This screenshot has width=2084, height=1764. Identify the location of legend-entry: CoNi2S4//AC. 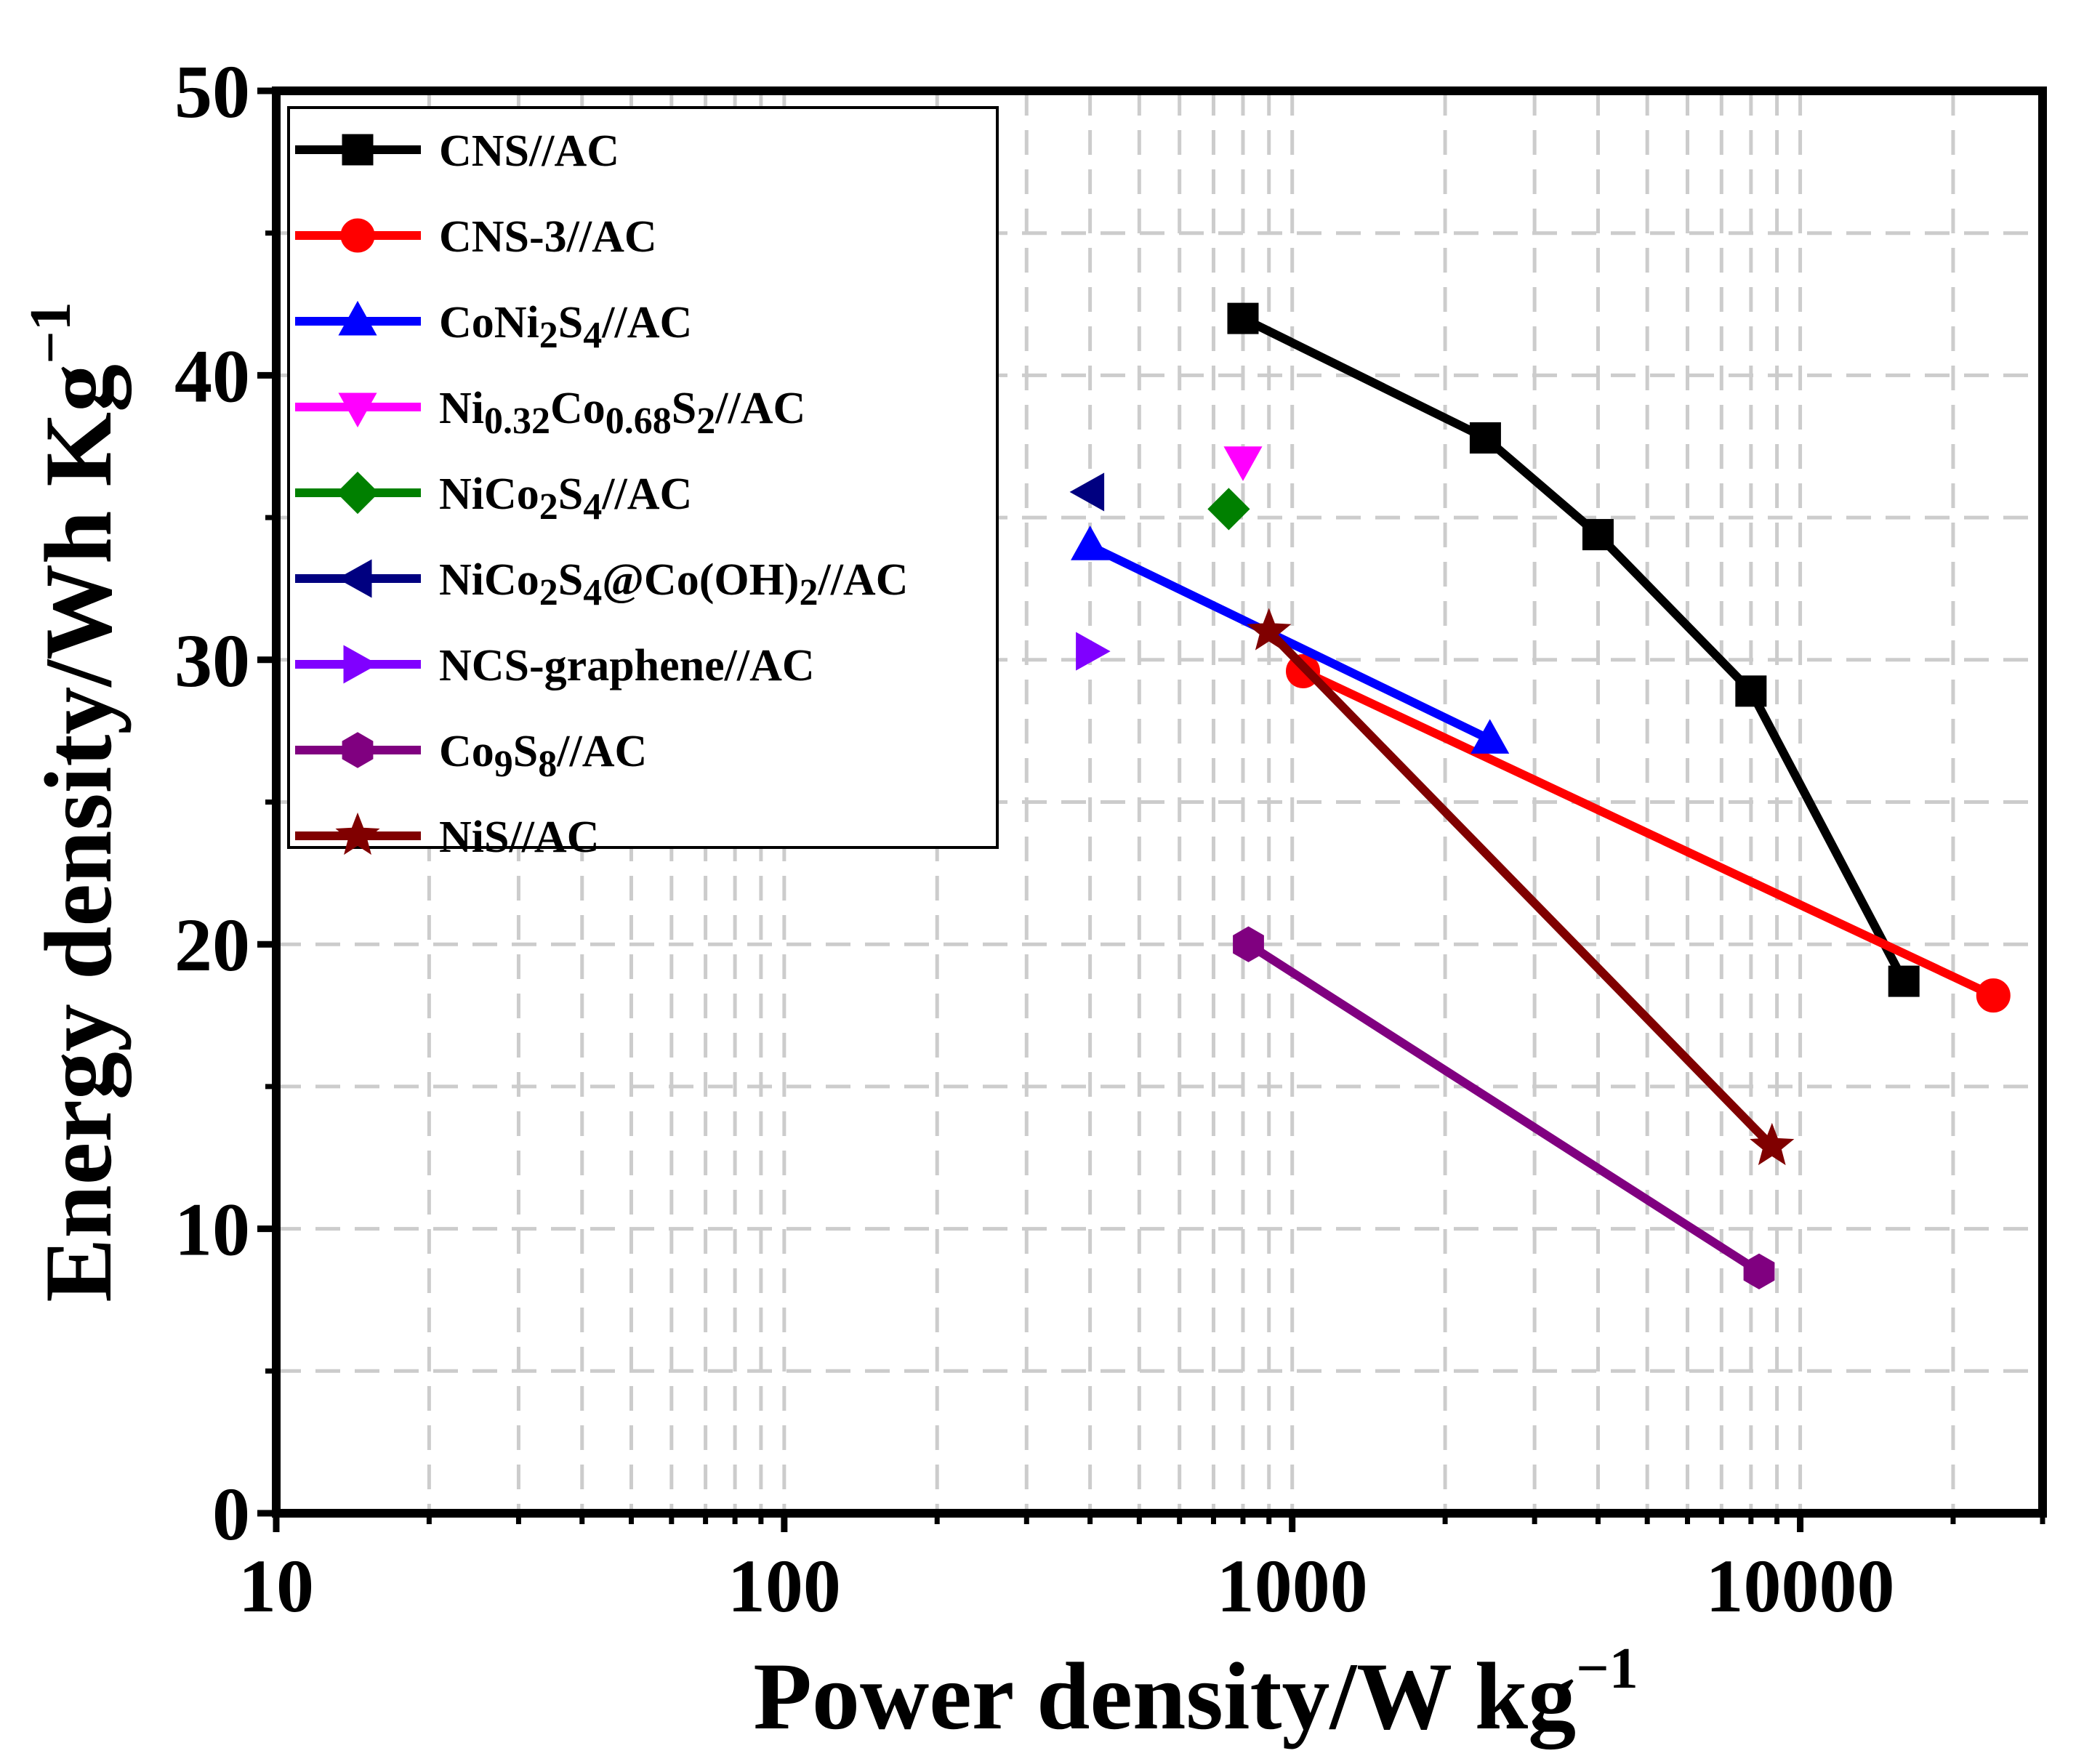
(493, 327).